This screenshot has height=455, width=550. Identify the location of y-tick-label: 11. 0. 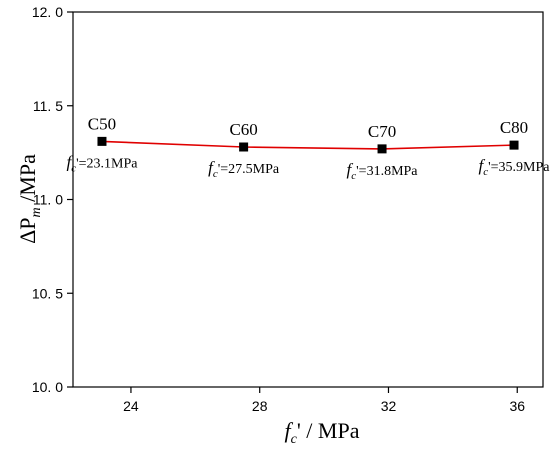
(48, 200).